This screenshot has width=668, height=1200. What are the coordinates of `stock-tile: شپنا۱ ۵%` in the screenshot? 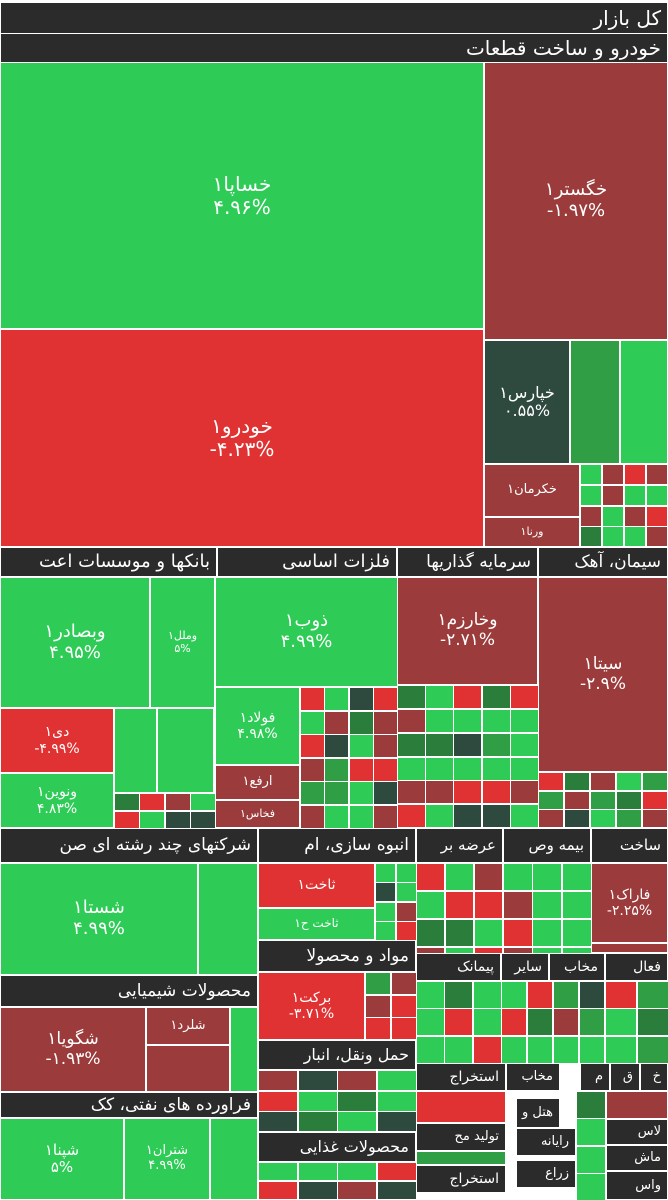 It's located at (62, 1159).